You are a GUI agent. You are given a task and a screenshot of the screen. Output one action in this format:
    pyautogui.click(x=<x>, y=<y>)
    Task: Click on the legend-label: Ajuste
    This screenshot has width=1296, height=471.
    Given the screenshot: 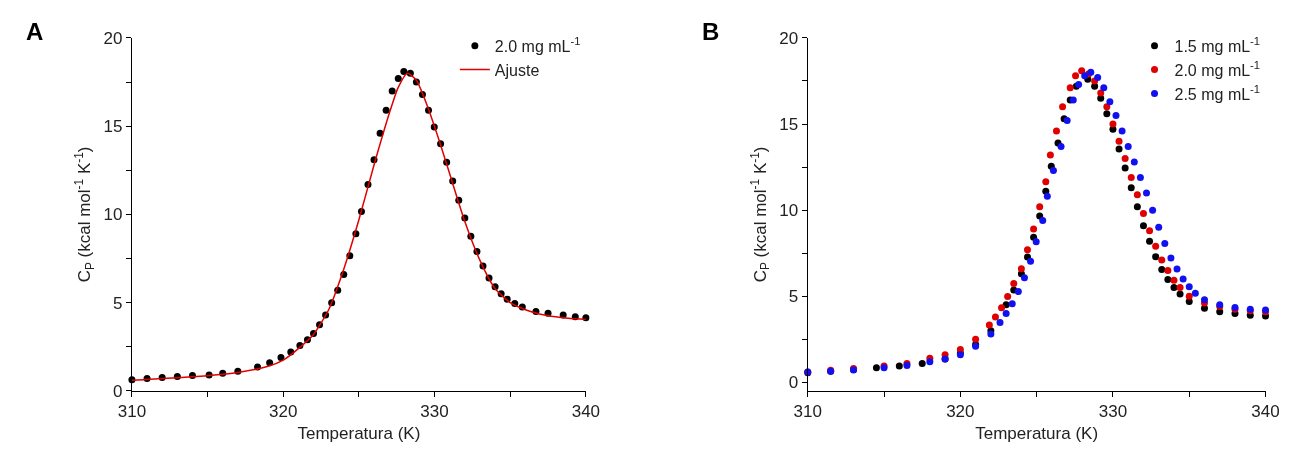 What is the action you would take?
    pyautogui.click(x=517, y=70)
    